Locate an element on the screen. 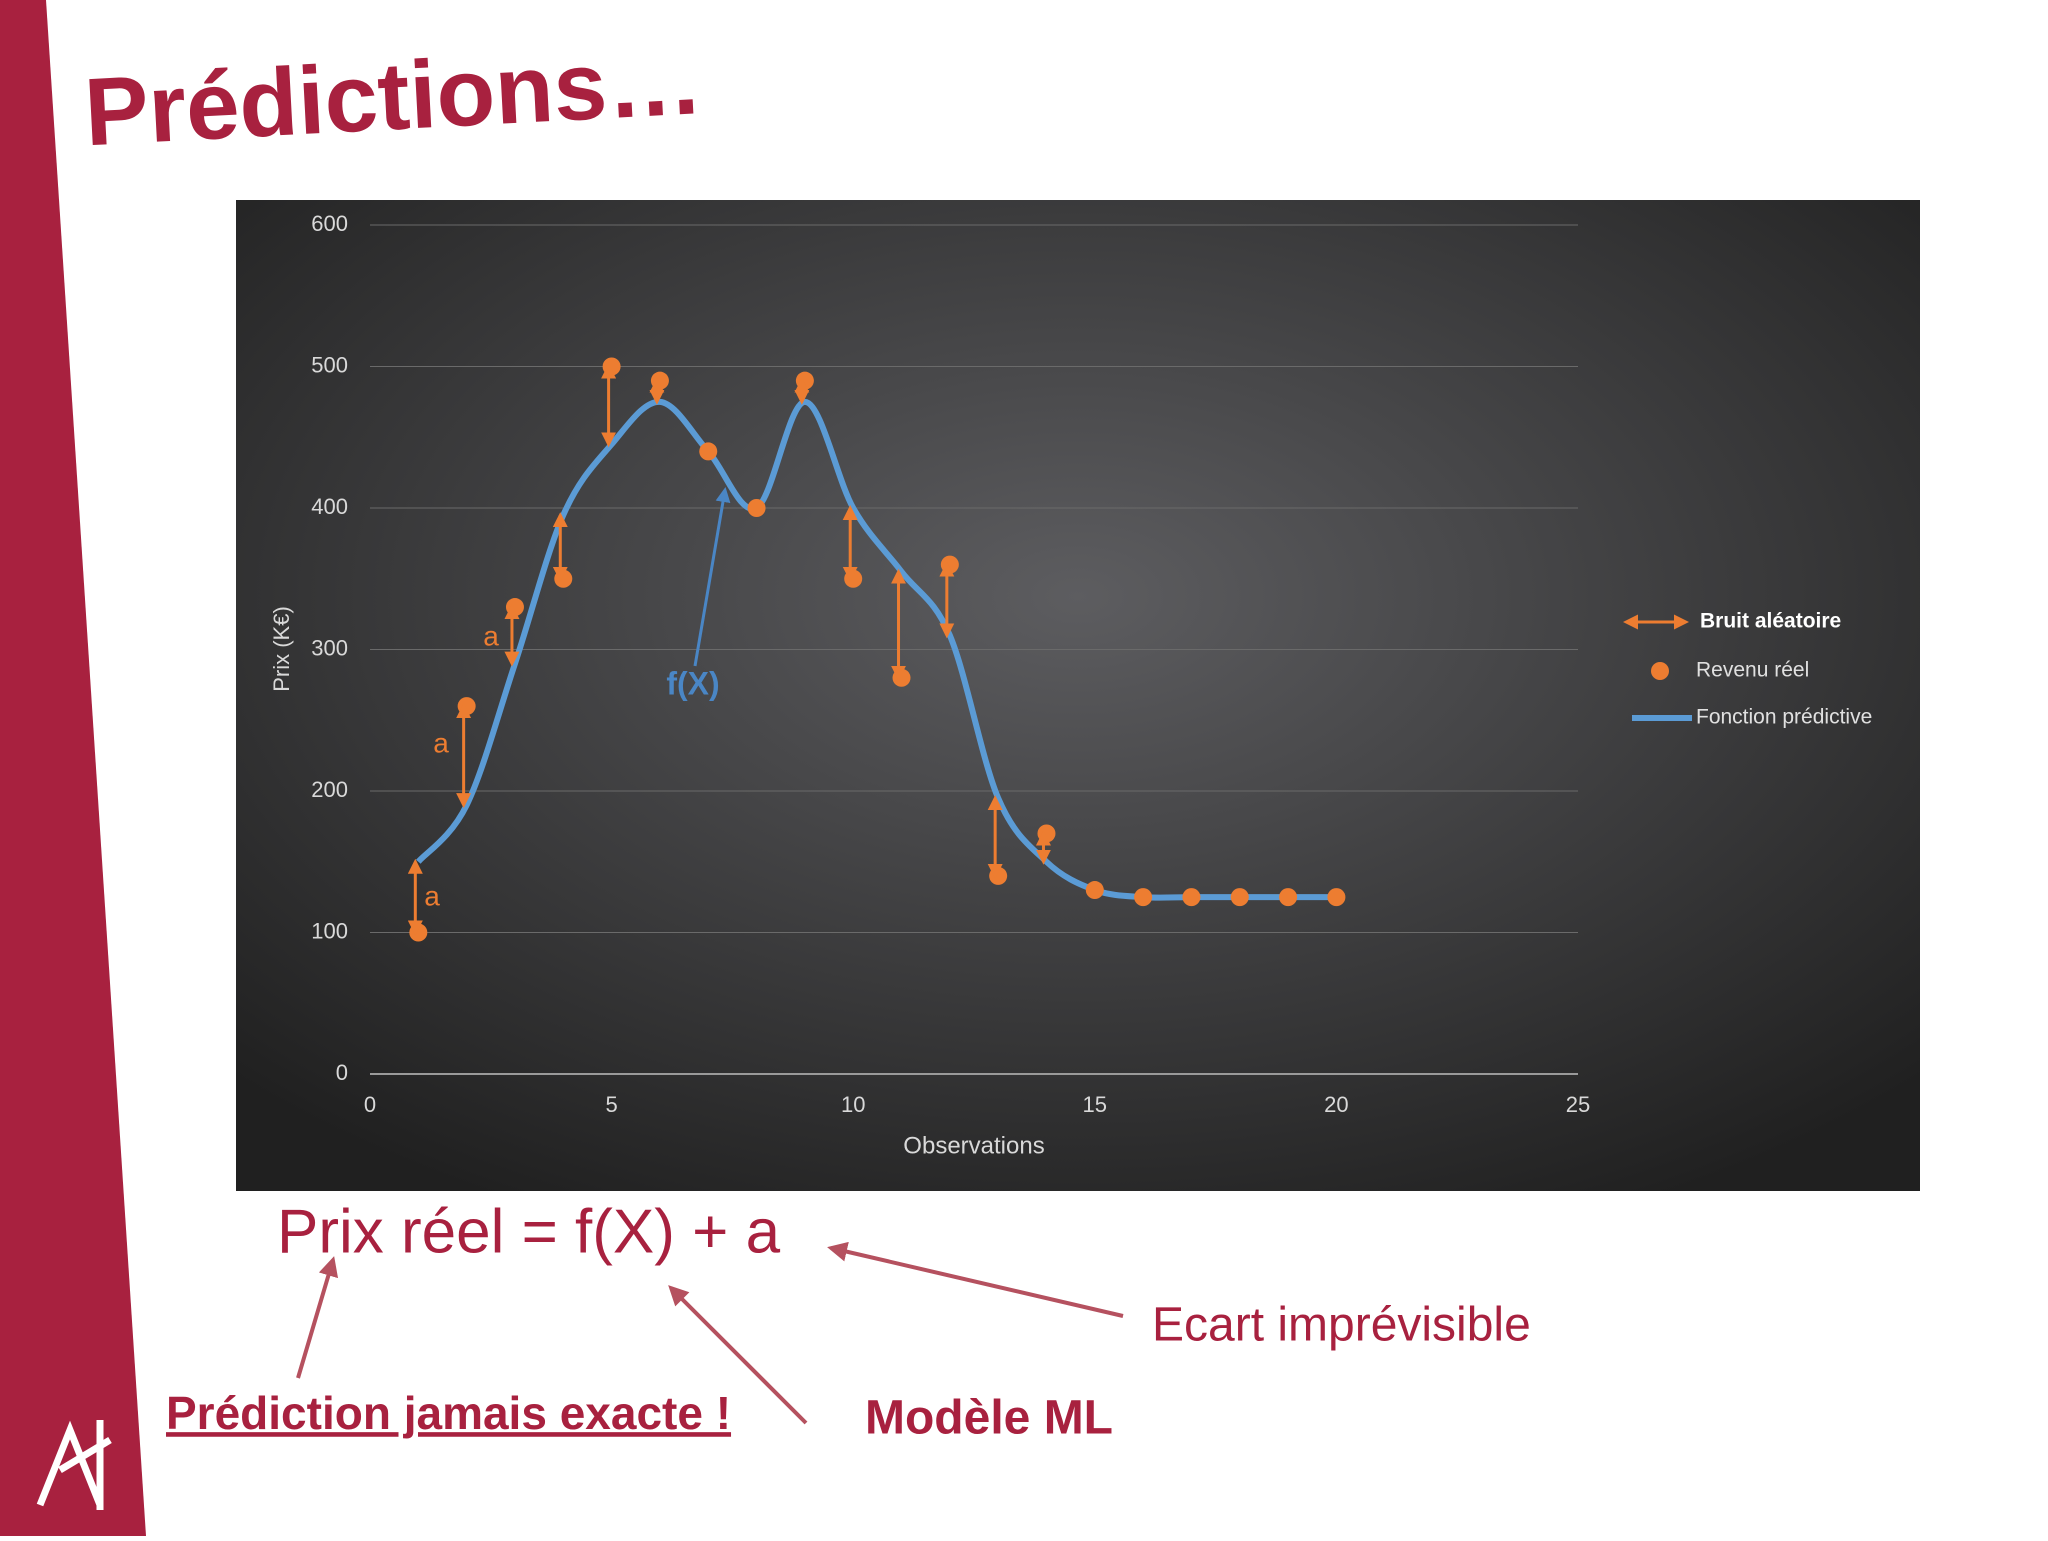 This screenshot has width=2048, height=1541. legend-label: Bruit aléatoire is located at coordinates (1770, 621).